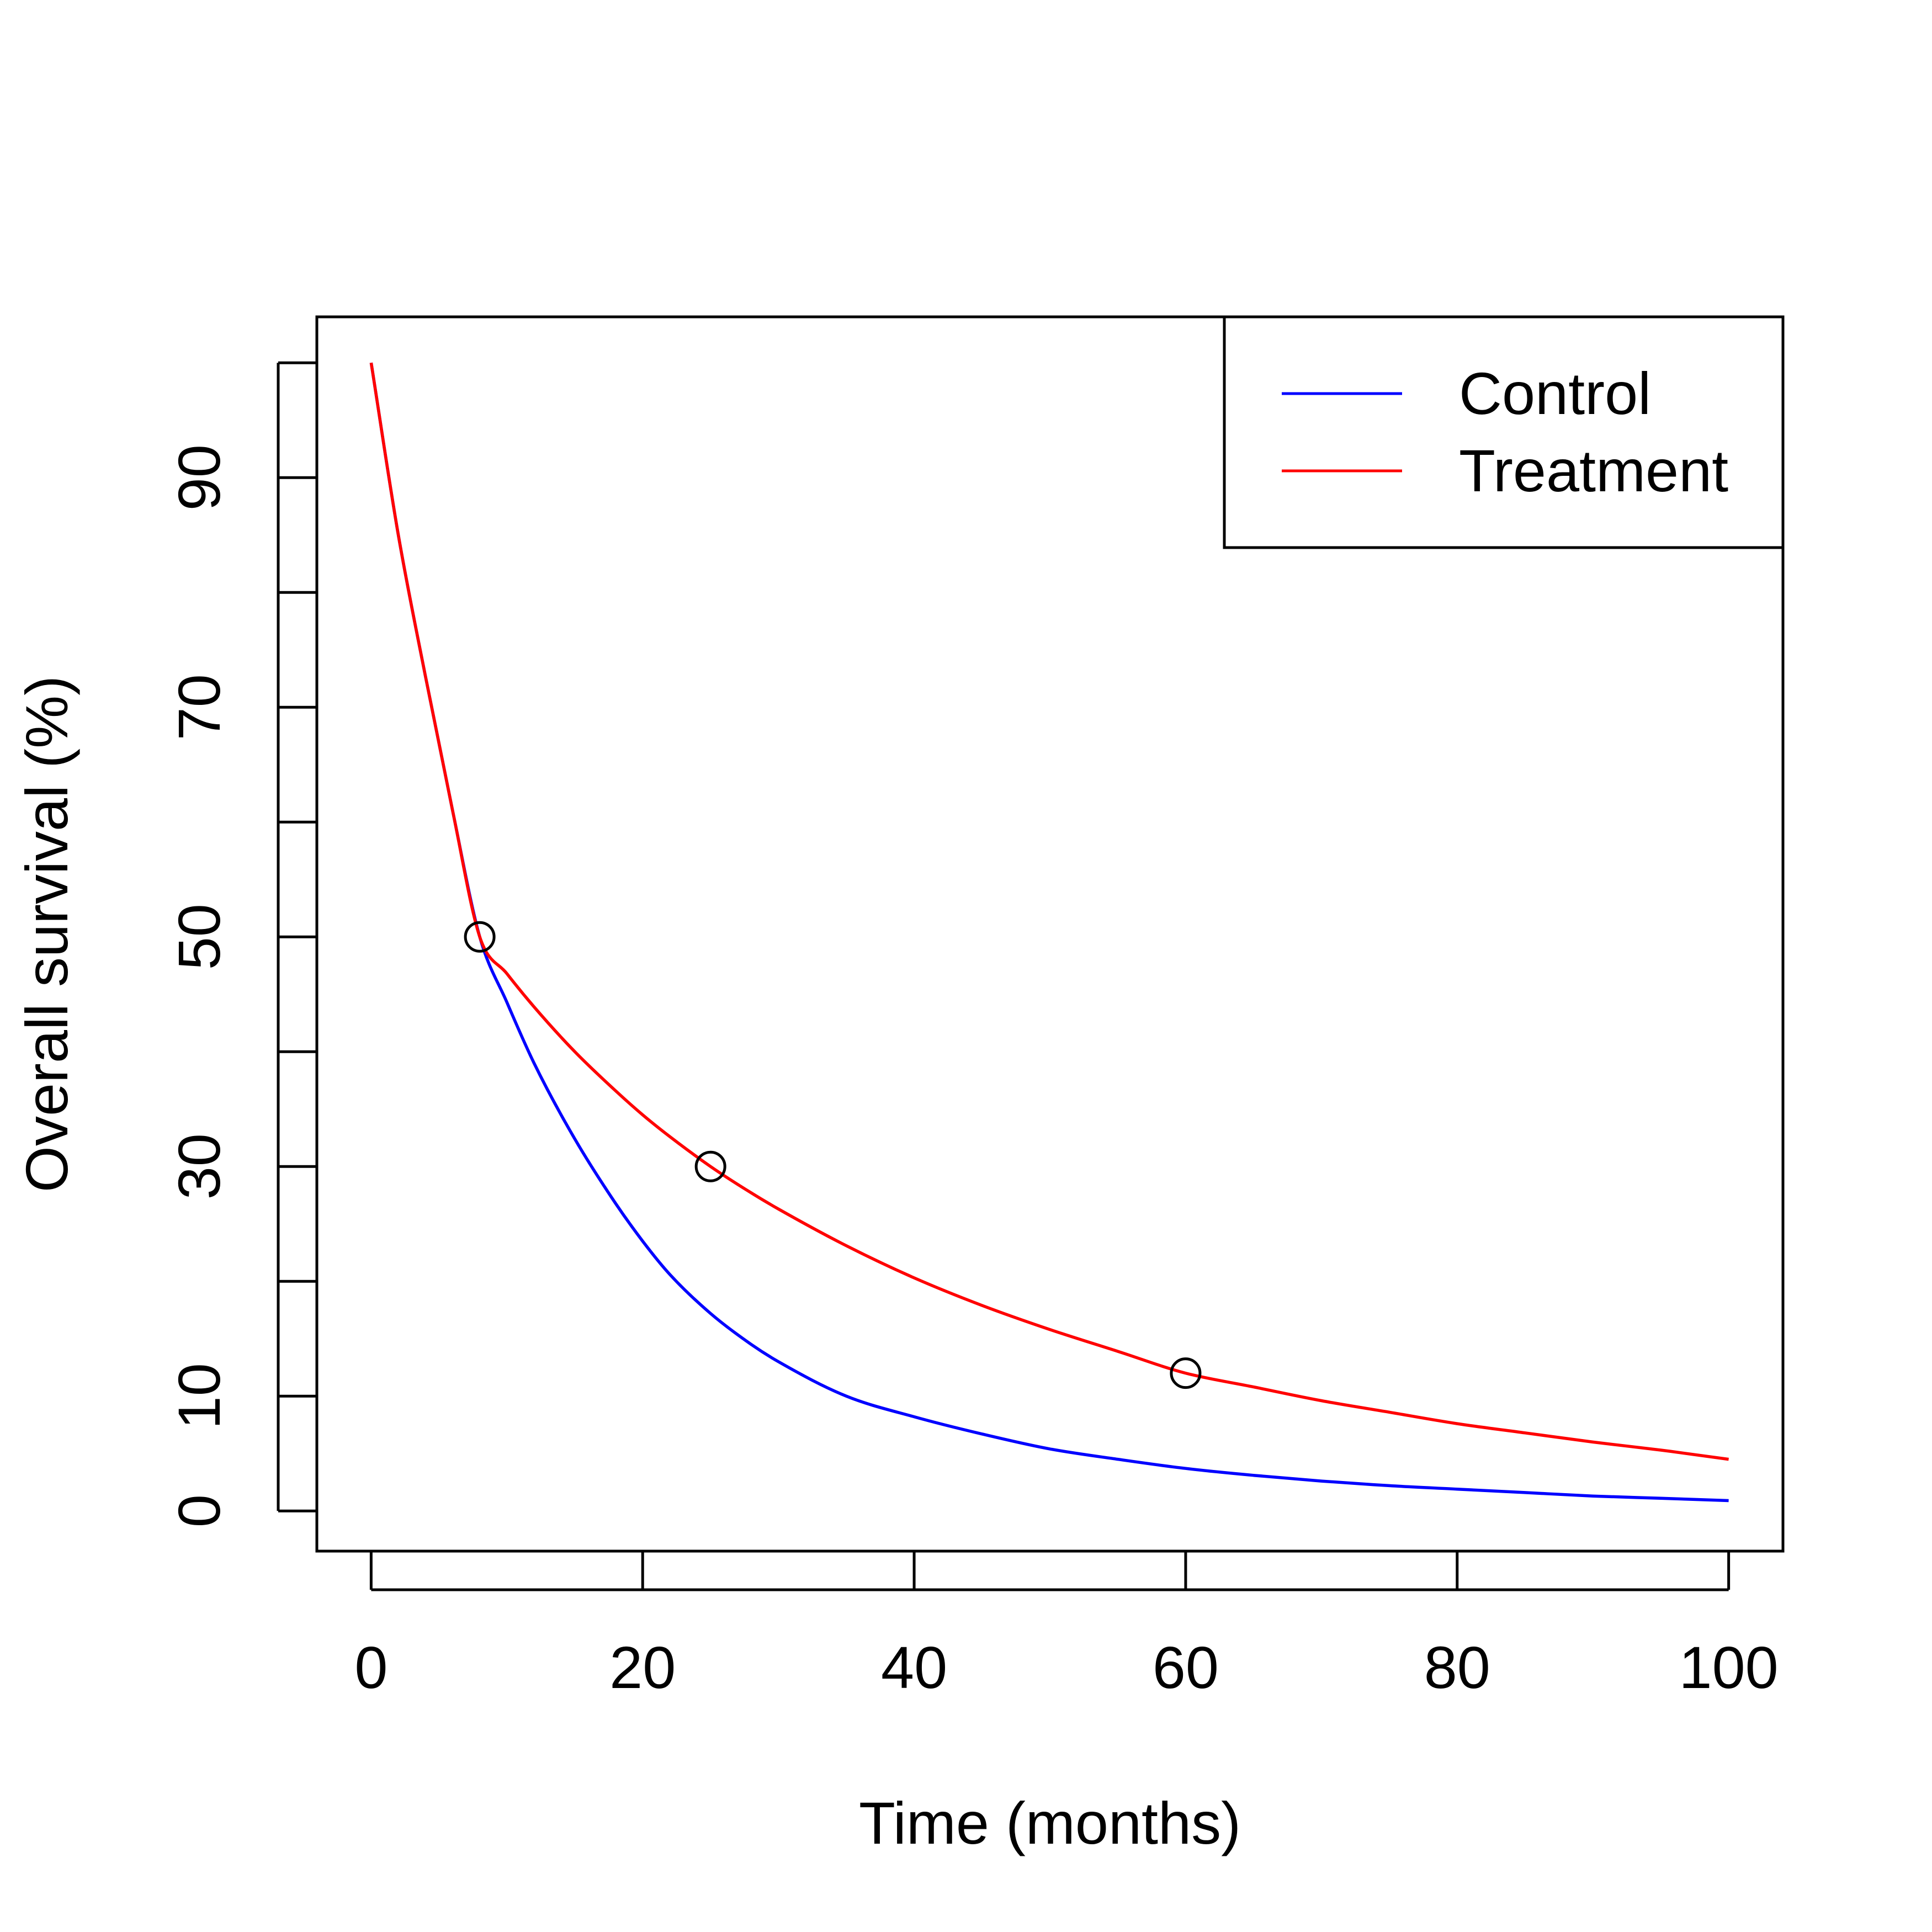 This screenshot has height=1932, width=1932. Describe the element at coordinates (1555, 394) in the screenshot. I see `legend-label-control: Control` at that location.